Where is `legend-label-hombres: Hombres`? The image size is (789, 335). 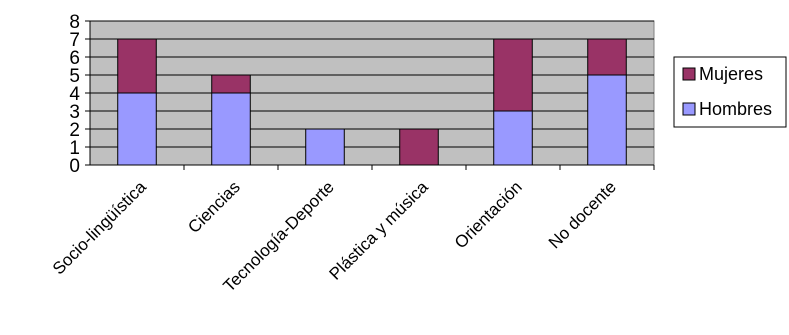
legend-label-hombres: Hombres is located at coordinates (735, 109).